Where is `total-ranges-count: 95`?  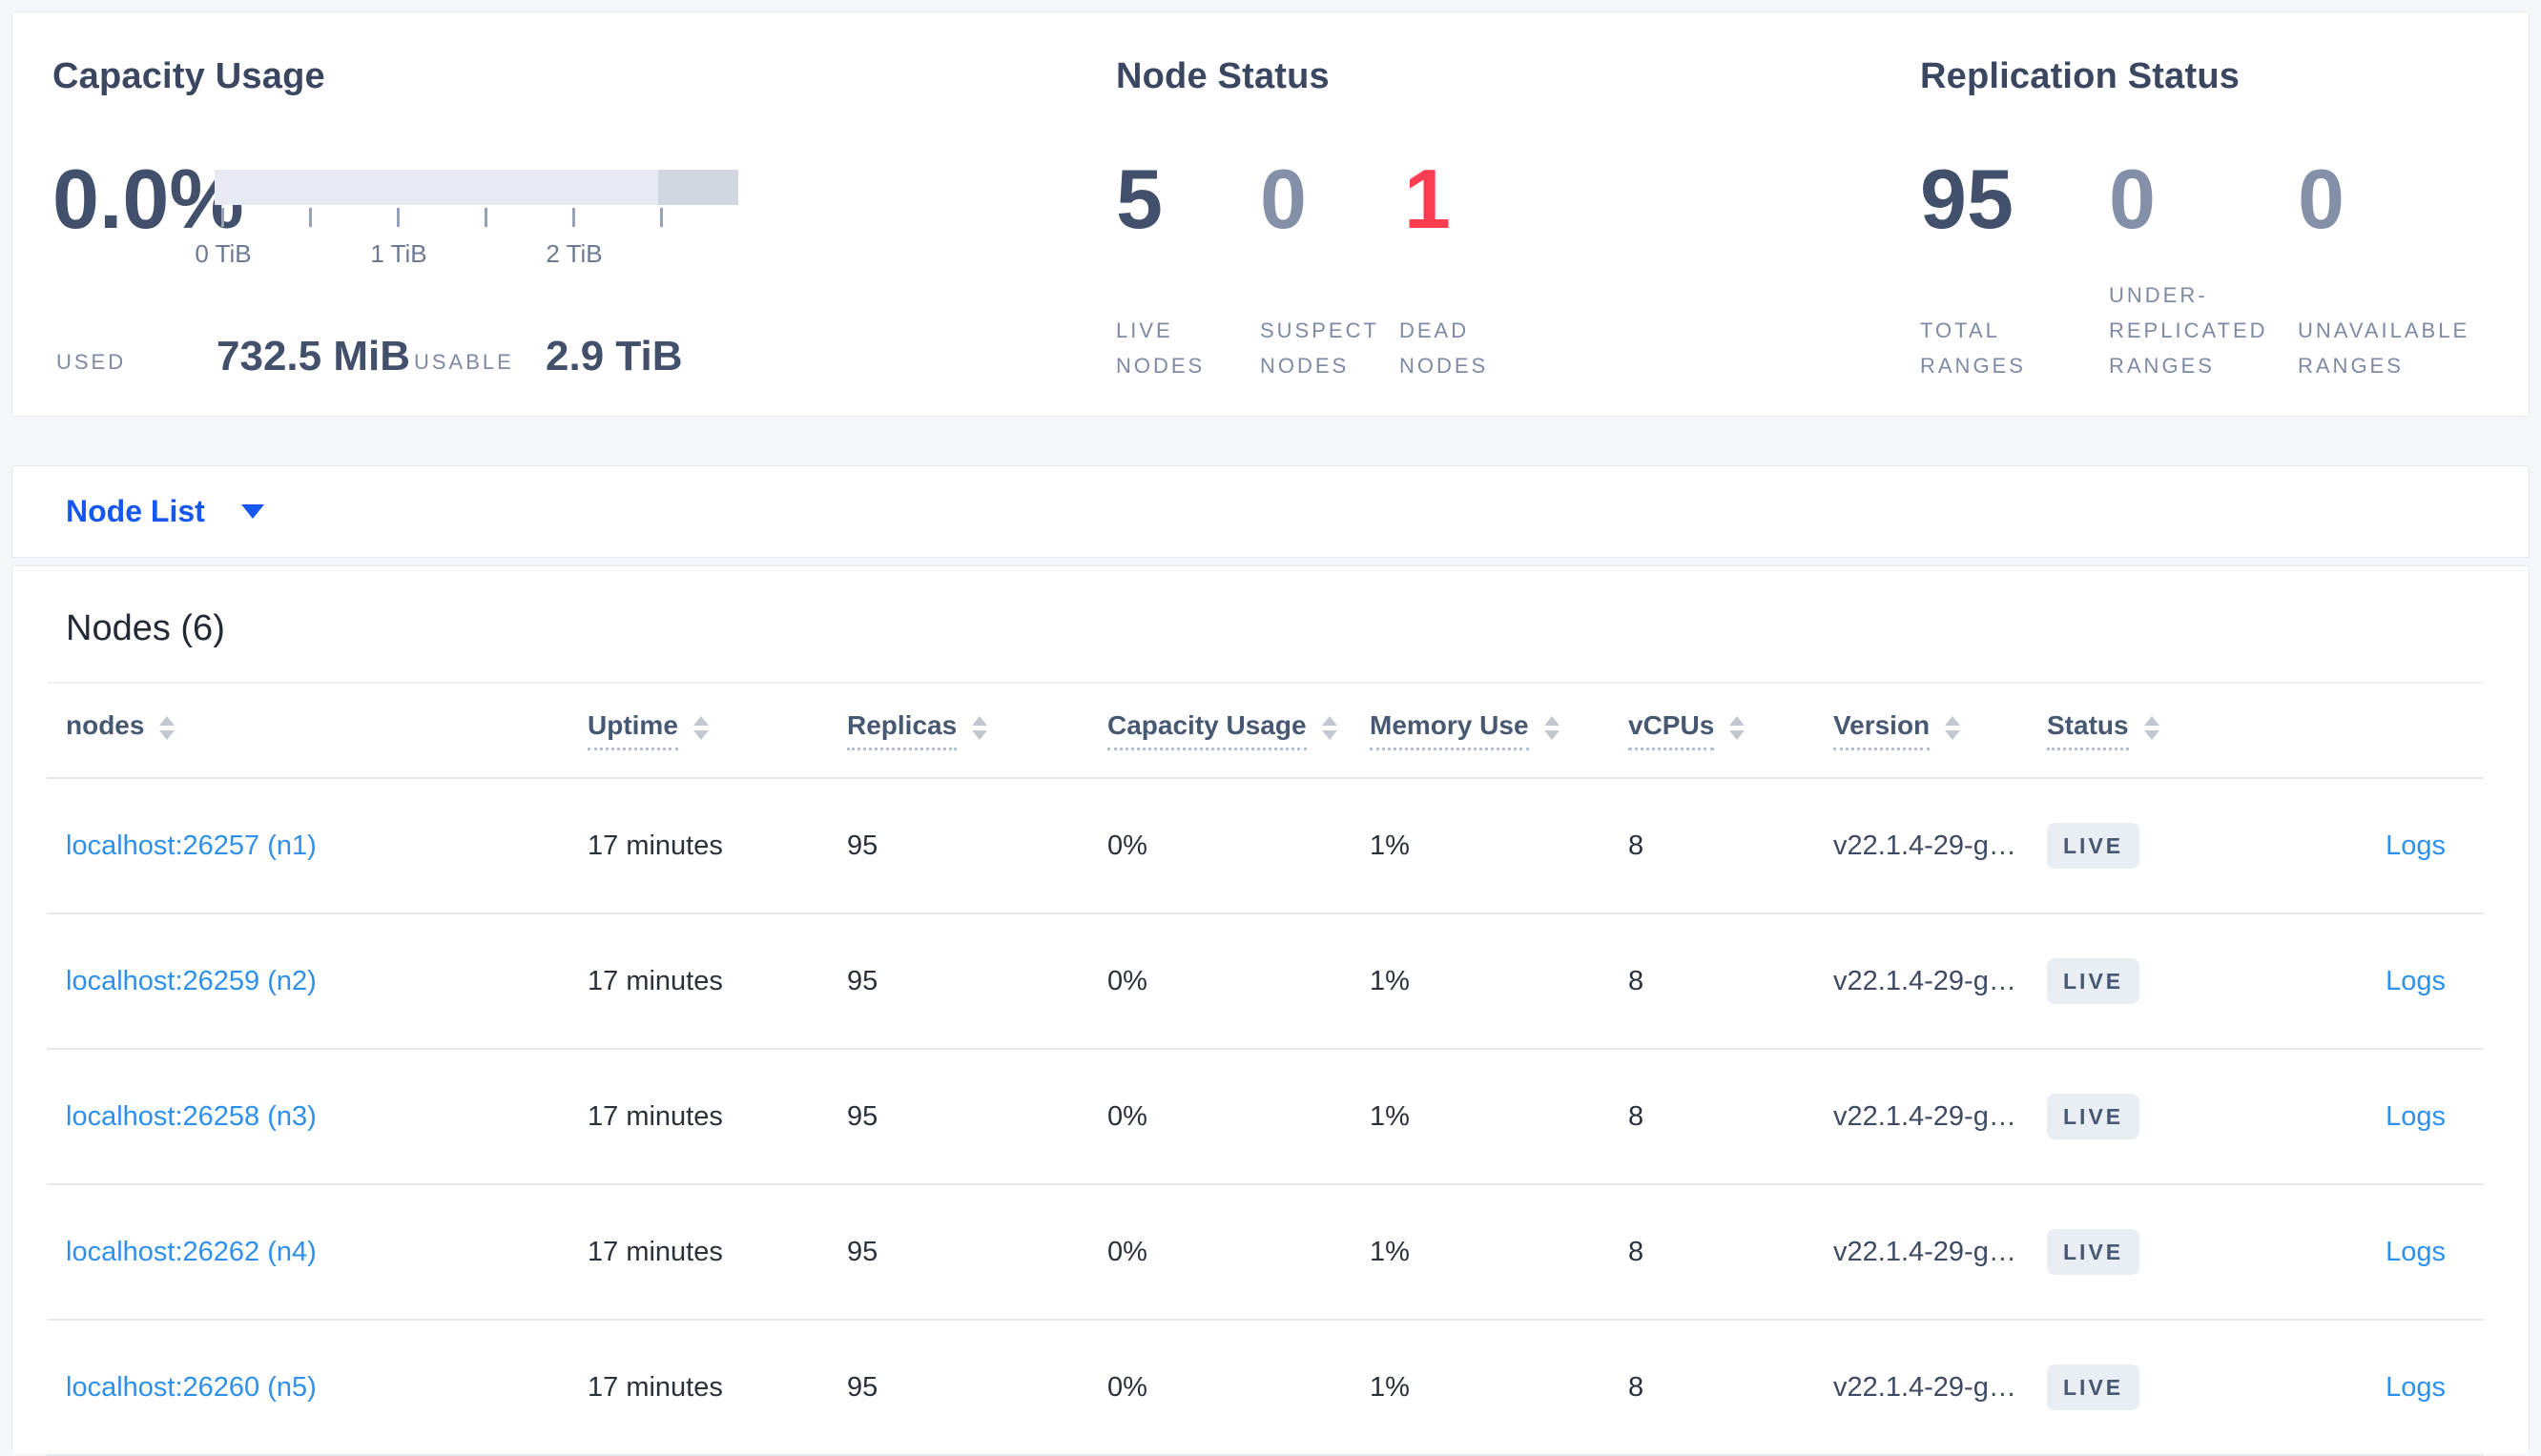 total-ranges-count: 95 is located at coordinates (1967, 199).